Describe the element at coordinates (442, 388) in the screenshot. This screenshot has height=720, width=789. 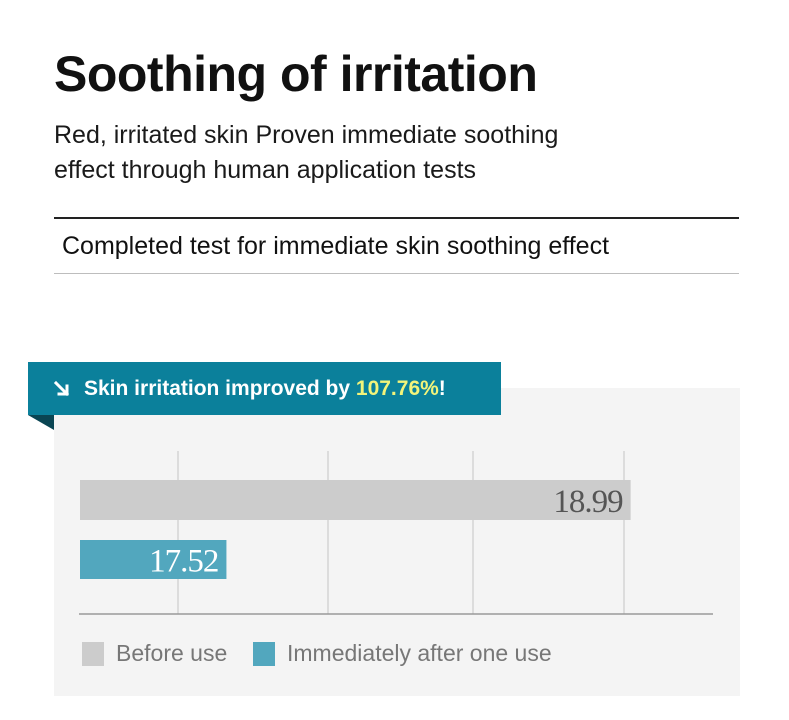
I see `banner-text-suffix: !` at that location.